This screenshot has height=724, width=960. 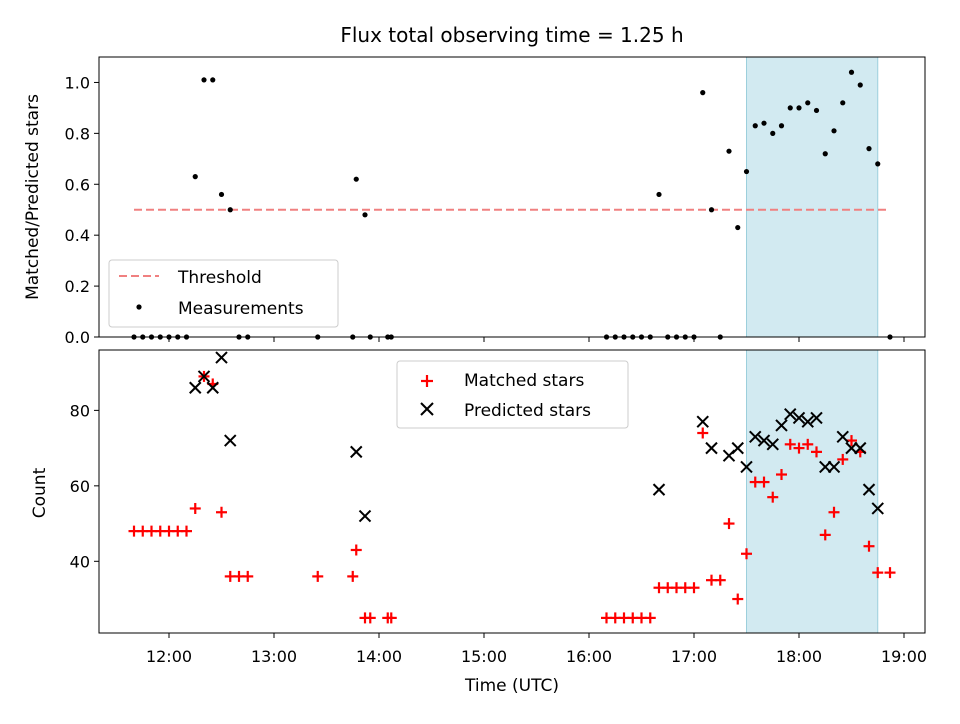 I want to click on count-y-tick-label: 60, so click(x=80, y=486).